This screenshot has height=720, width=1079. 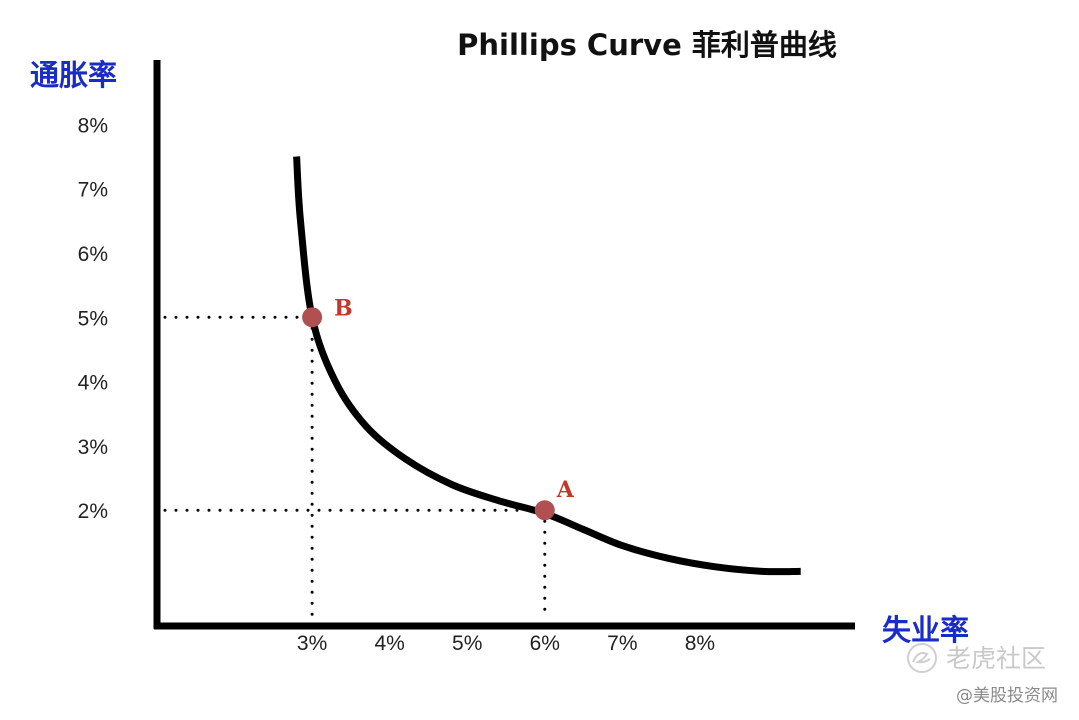 I want to click on point-marker-b, so click(x=312, y=317).